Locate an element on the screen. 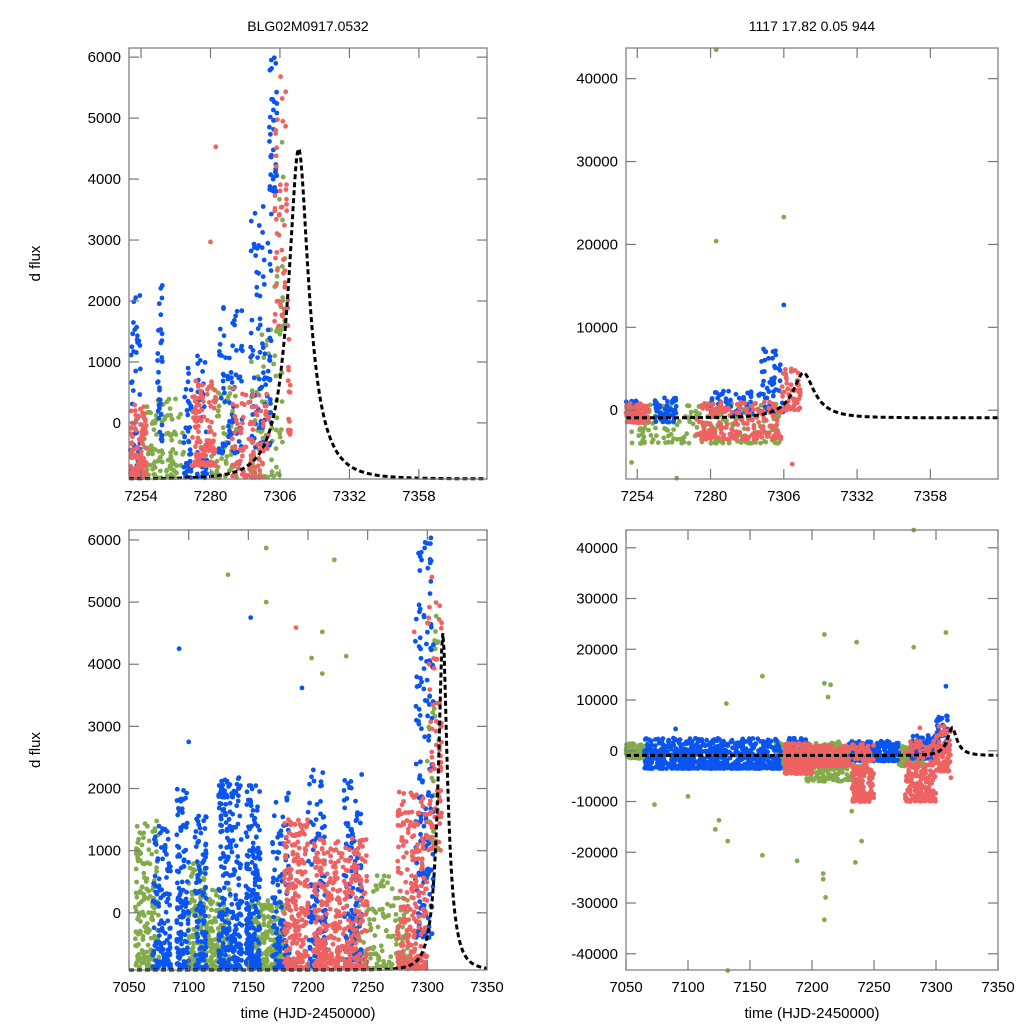 This screenshot has height=1024, width=1024. plot-frame is located at coordinates (308, 263).